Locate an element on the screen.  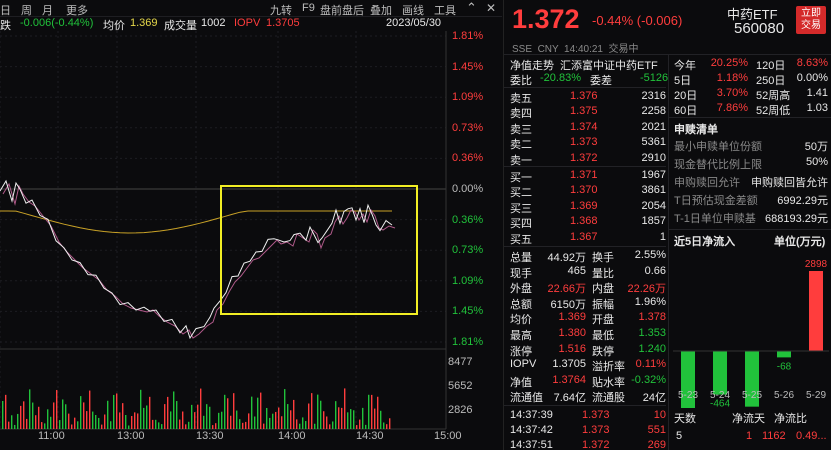
order-book-row: 卖五 1.376 2316 is located at coordinates (588, 97).